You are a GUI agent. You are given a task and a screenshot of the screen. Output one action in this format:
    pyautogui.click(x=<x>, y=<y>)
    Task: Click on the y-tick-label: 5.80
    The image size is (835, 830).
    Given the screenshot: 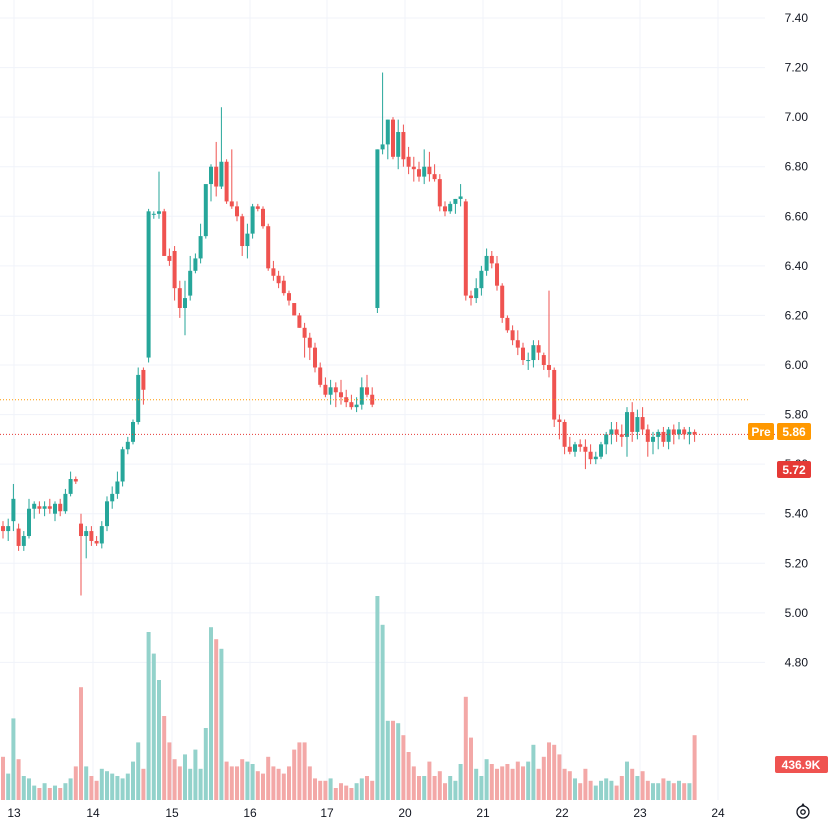 What is the action you would take?
    pyautogui.click(x=797, y=415)
    